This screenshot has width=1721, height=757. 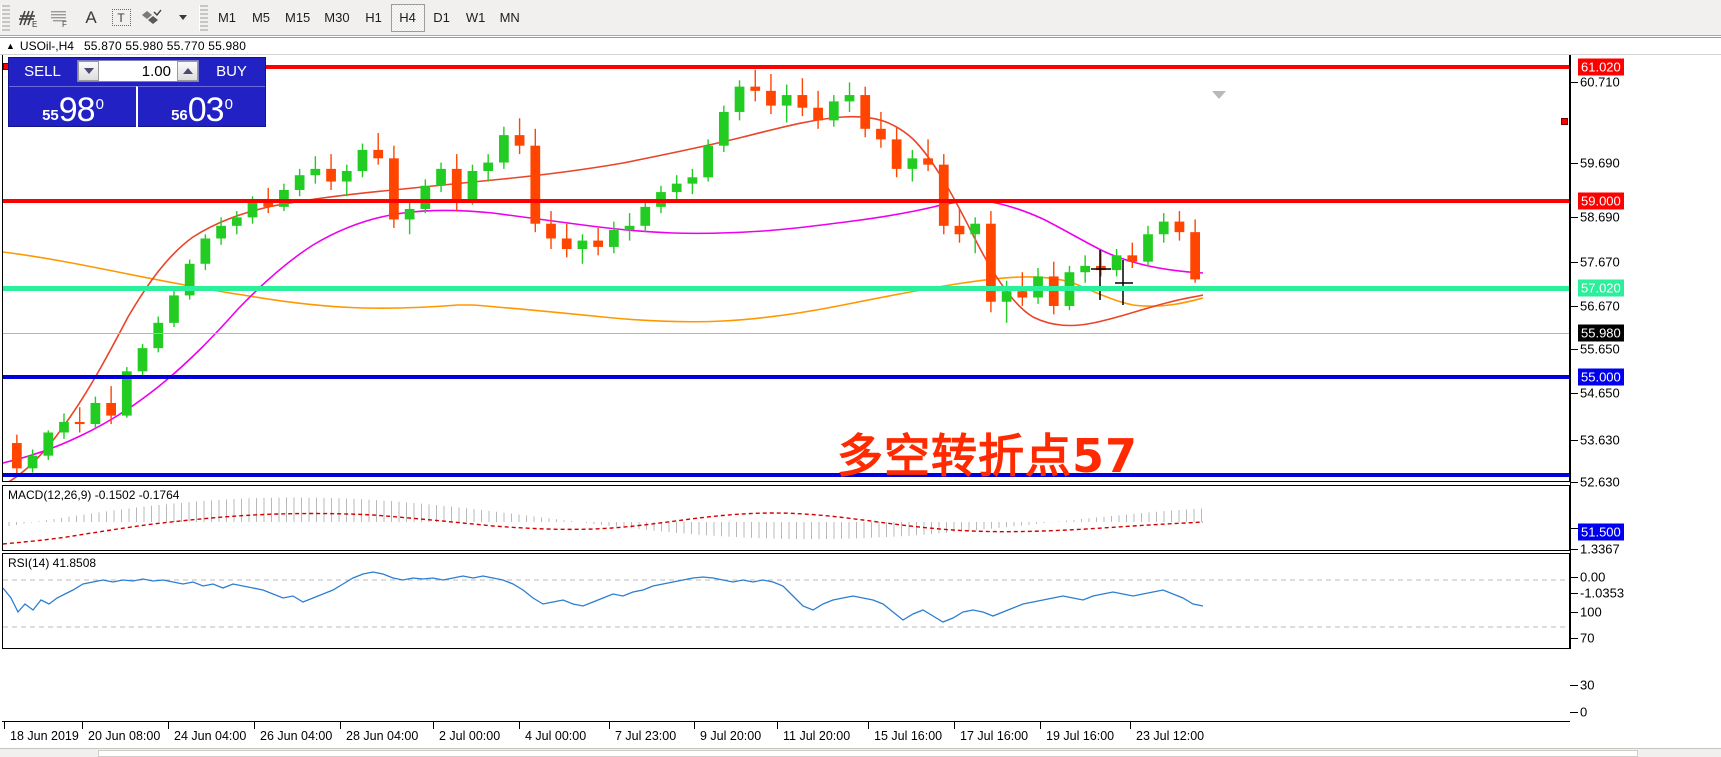 I want to click on price-axis-label: 56.670, so click(x=1600, y=306).